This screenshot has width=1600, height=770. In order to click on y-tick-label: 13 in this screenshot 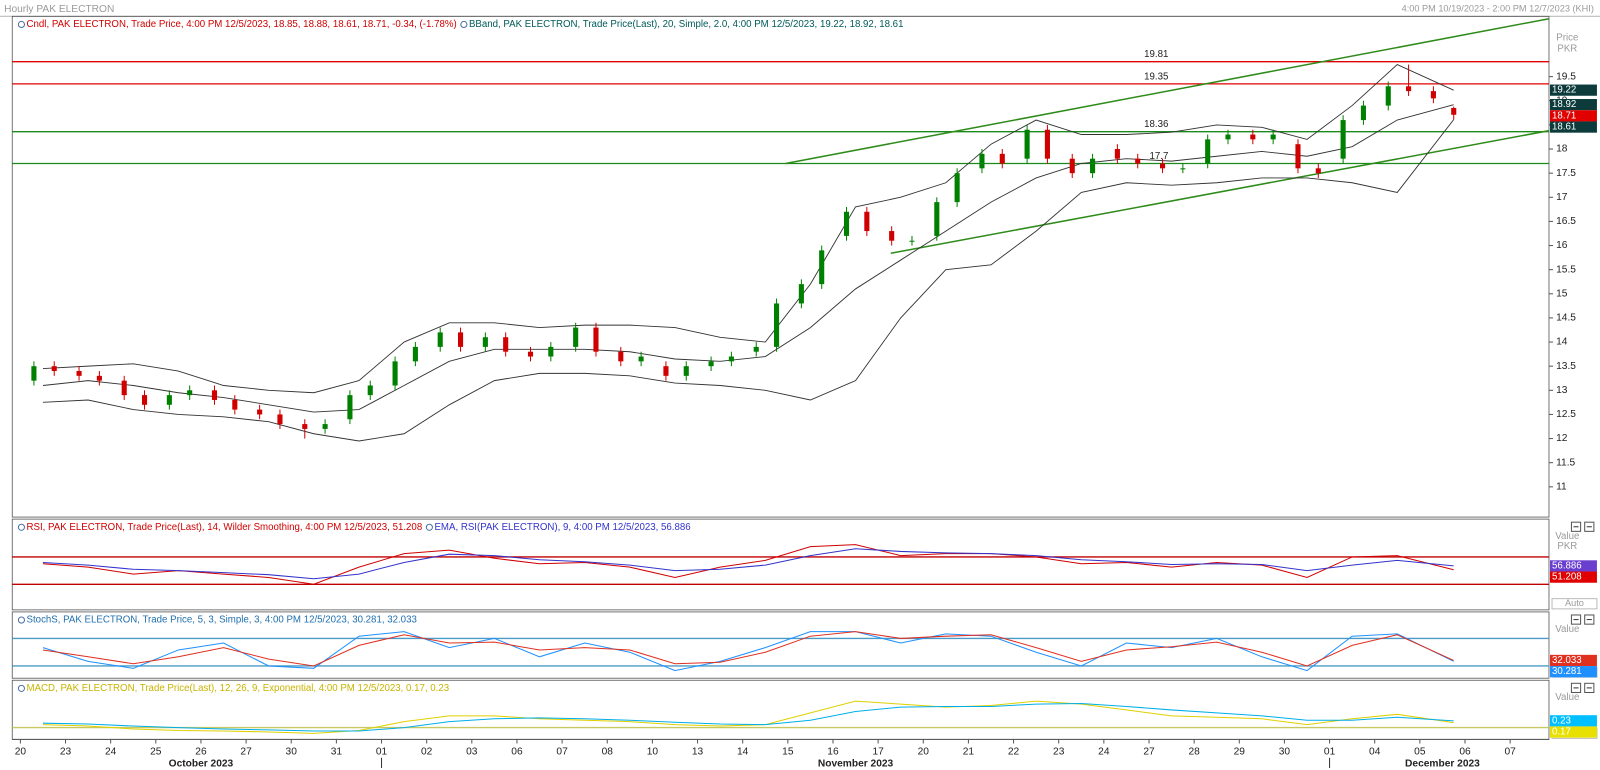, I will do `click(1562, 390)`.